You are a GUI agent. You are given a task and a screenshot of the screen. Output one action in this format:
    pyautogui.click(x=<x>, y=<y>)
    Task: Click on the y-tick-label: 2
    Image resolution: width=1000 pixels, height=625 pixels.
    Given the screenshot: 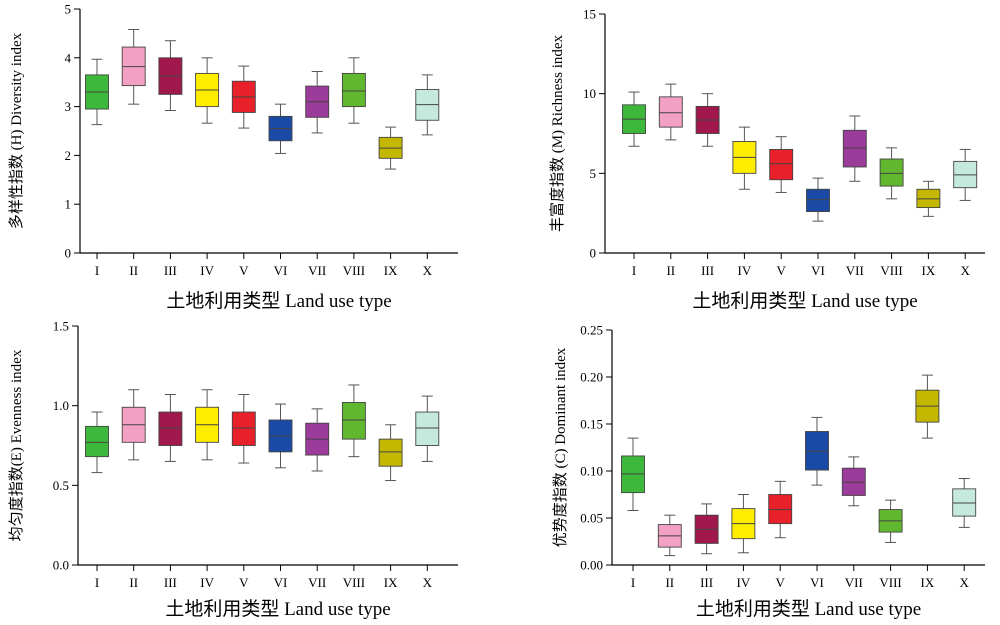 What is the action you would take?
    pyautogui.click(x=68, y=155)
    